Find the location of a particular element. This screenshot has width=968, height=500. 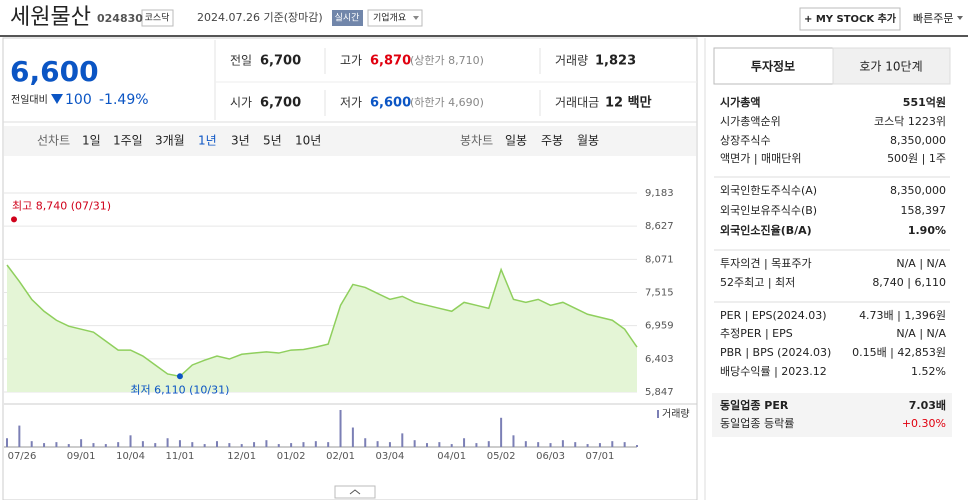

chevron is located at coordinates (355, 492).